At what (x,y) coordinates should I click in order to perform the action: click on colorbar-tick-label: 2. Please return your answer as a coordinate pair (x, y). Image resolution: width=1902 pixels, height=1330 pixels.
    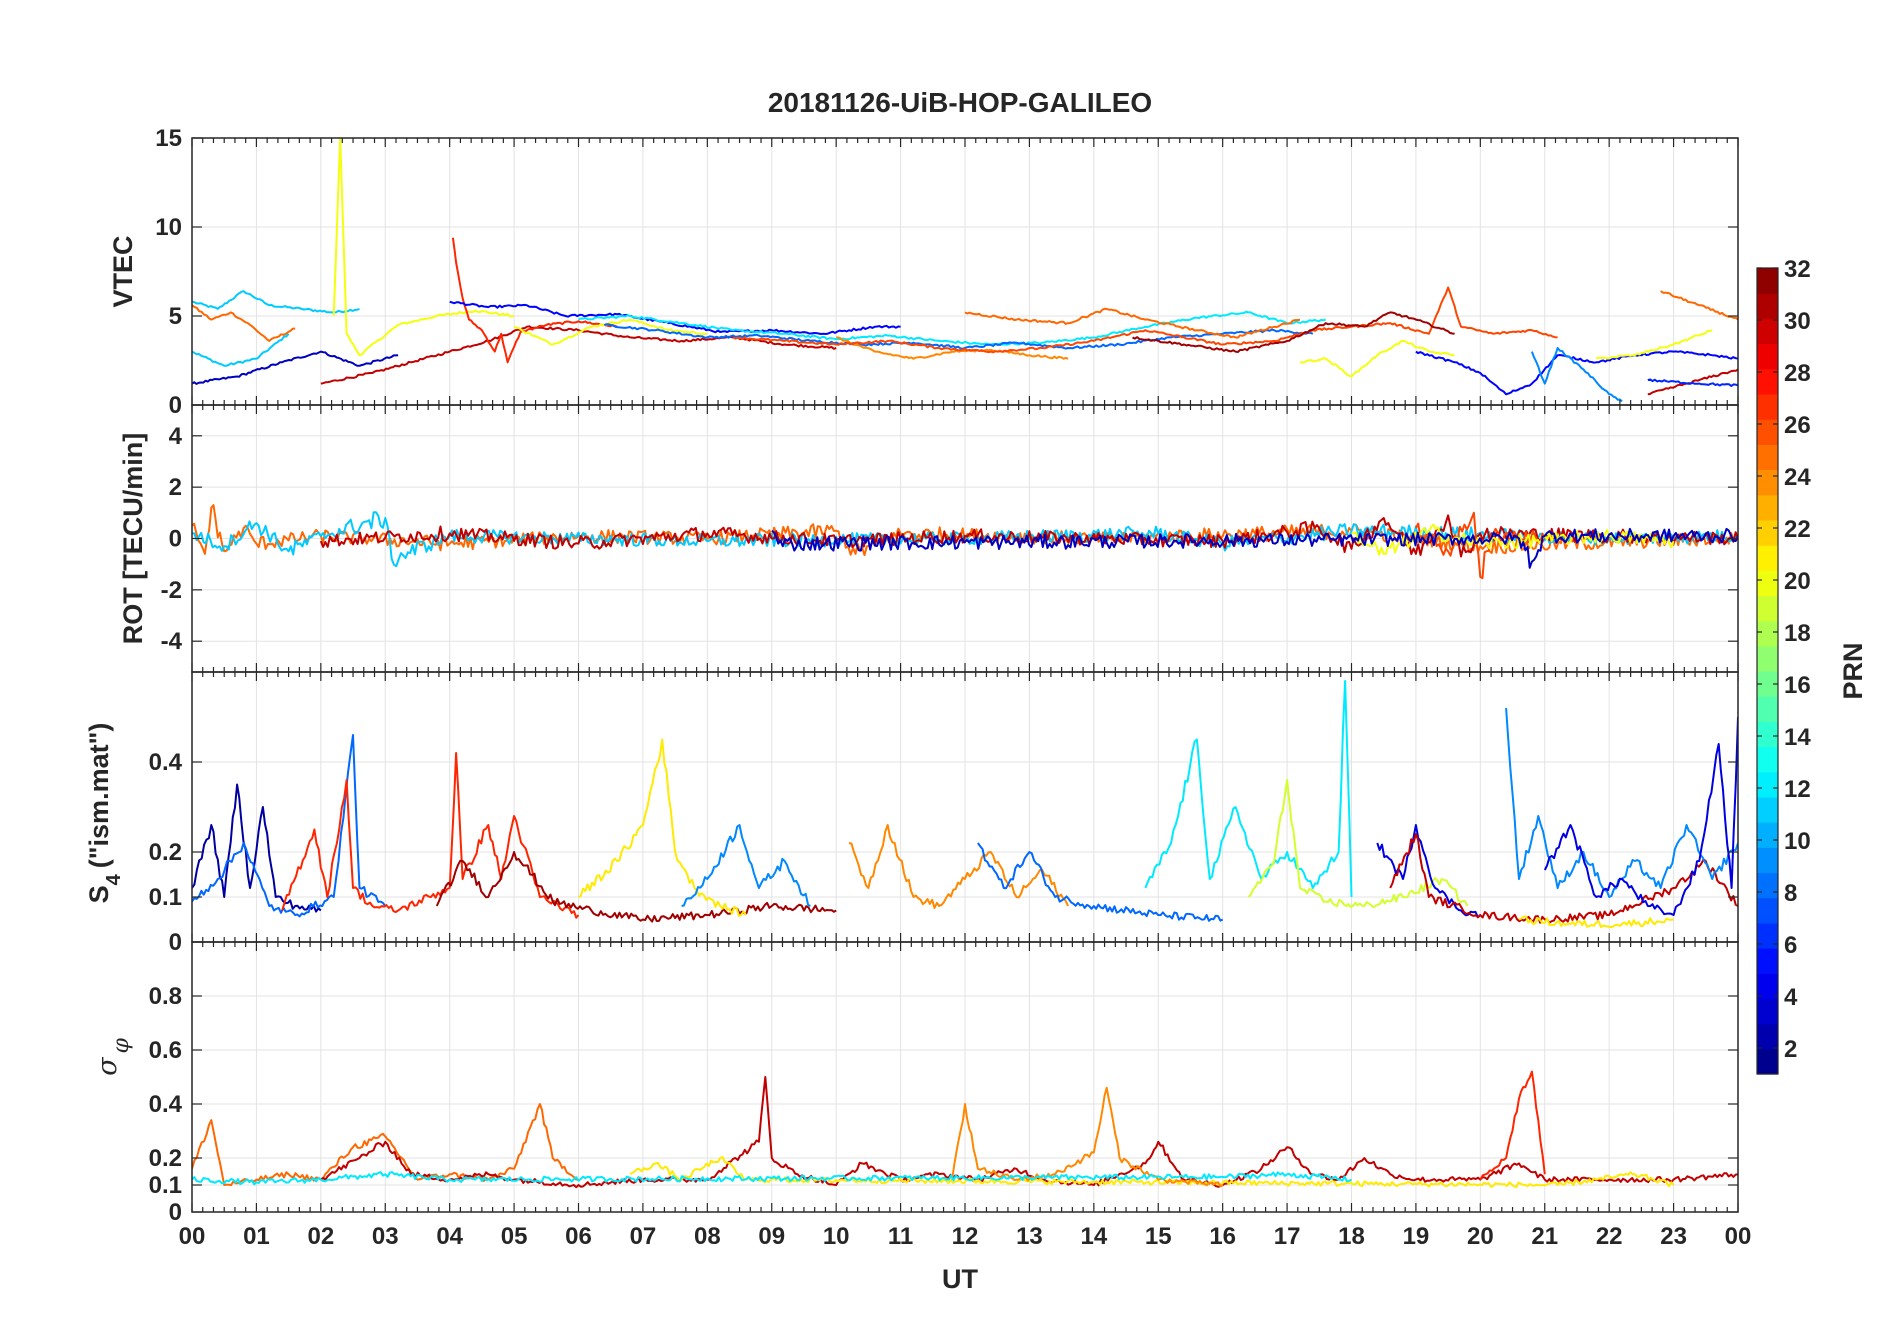
    Looking at the image, I should click on (1790, 1049).